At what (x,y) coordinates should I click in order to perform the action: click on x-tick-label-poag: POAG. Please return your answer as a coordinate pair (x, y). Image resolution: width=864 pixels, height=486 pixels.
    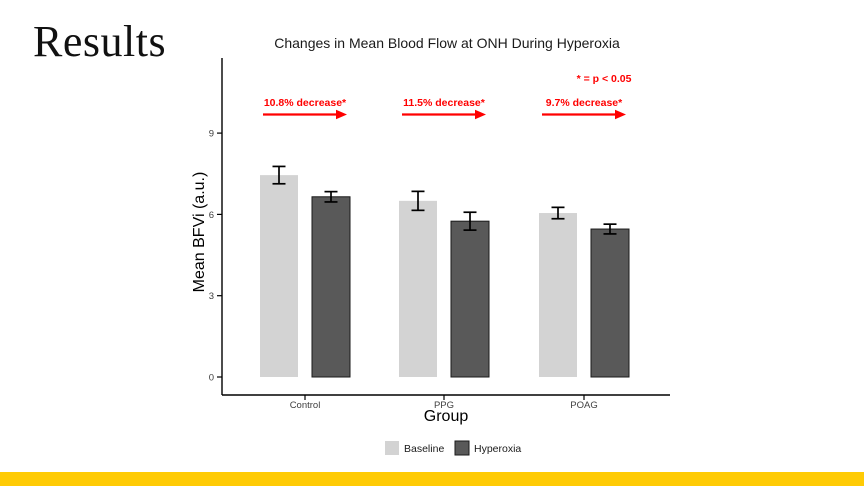
    Looking at the image, I should click on (583, 405).